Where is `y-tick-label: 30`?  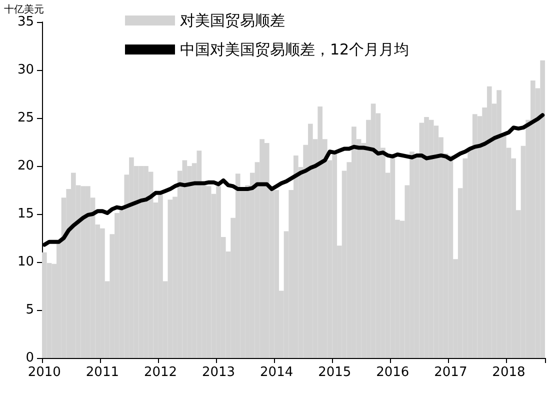
y-tick-label: 30 is located at coordinates (25, 70).